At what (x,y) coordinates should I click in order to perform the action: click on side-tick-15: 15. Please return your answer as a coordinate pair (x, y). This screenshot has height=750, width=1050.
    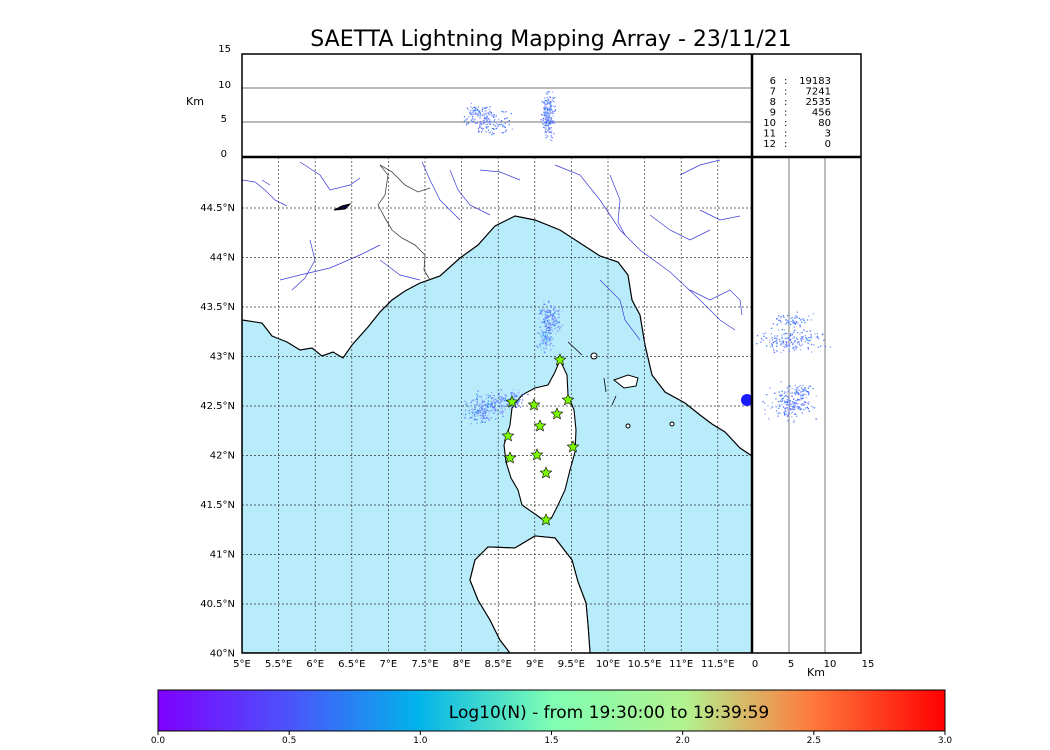
    Looking at the image, I should click on (868, 664).